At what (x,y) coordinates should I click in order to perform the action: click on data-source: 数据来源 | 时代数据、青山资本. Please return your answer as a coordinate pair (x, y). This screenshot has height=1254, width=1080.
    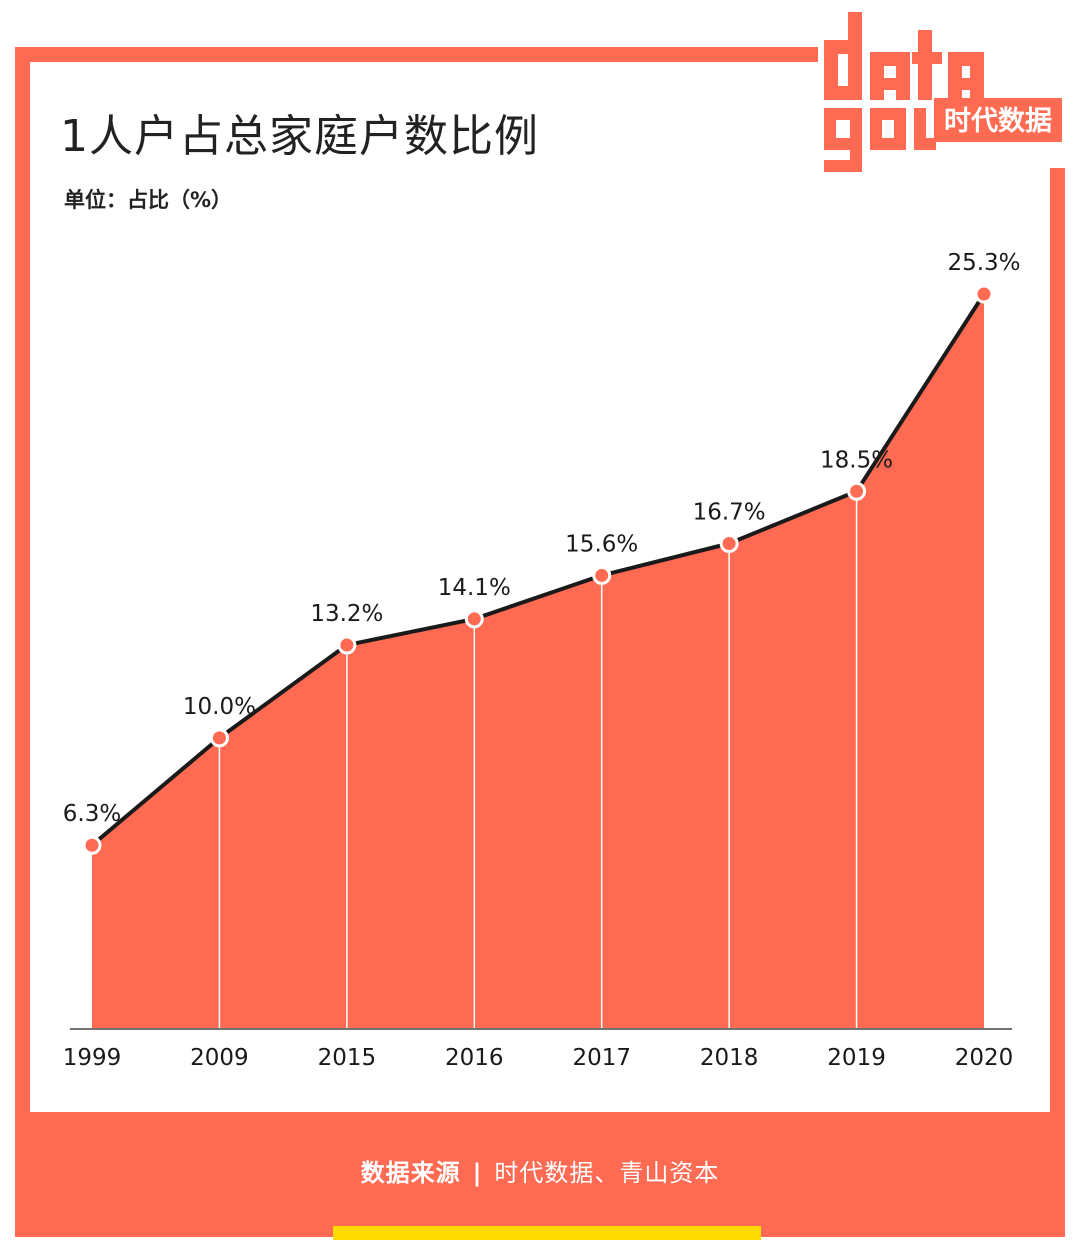
    Looking at the image, I should click on (540, 1170).